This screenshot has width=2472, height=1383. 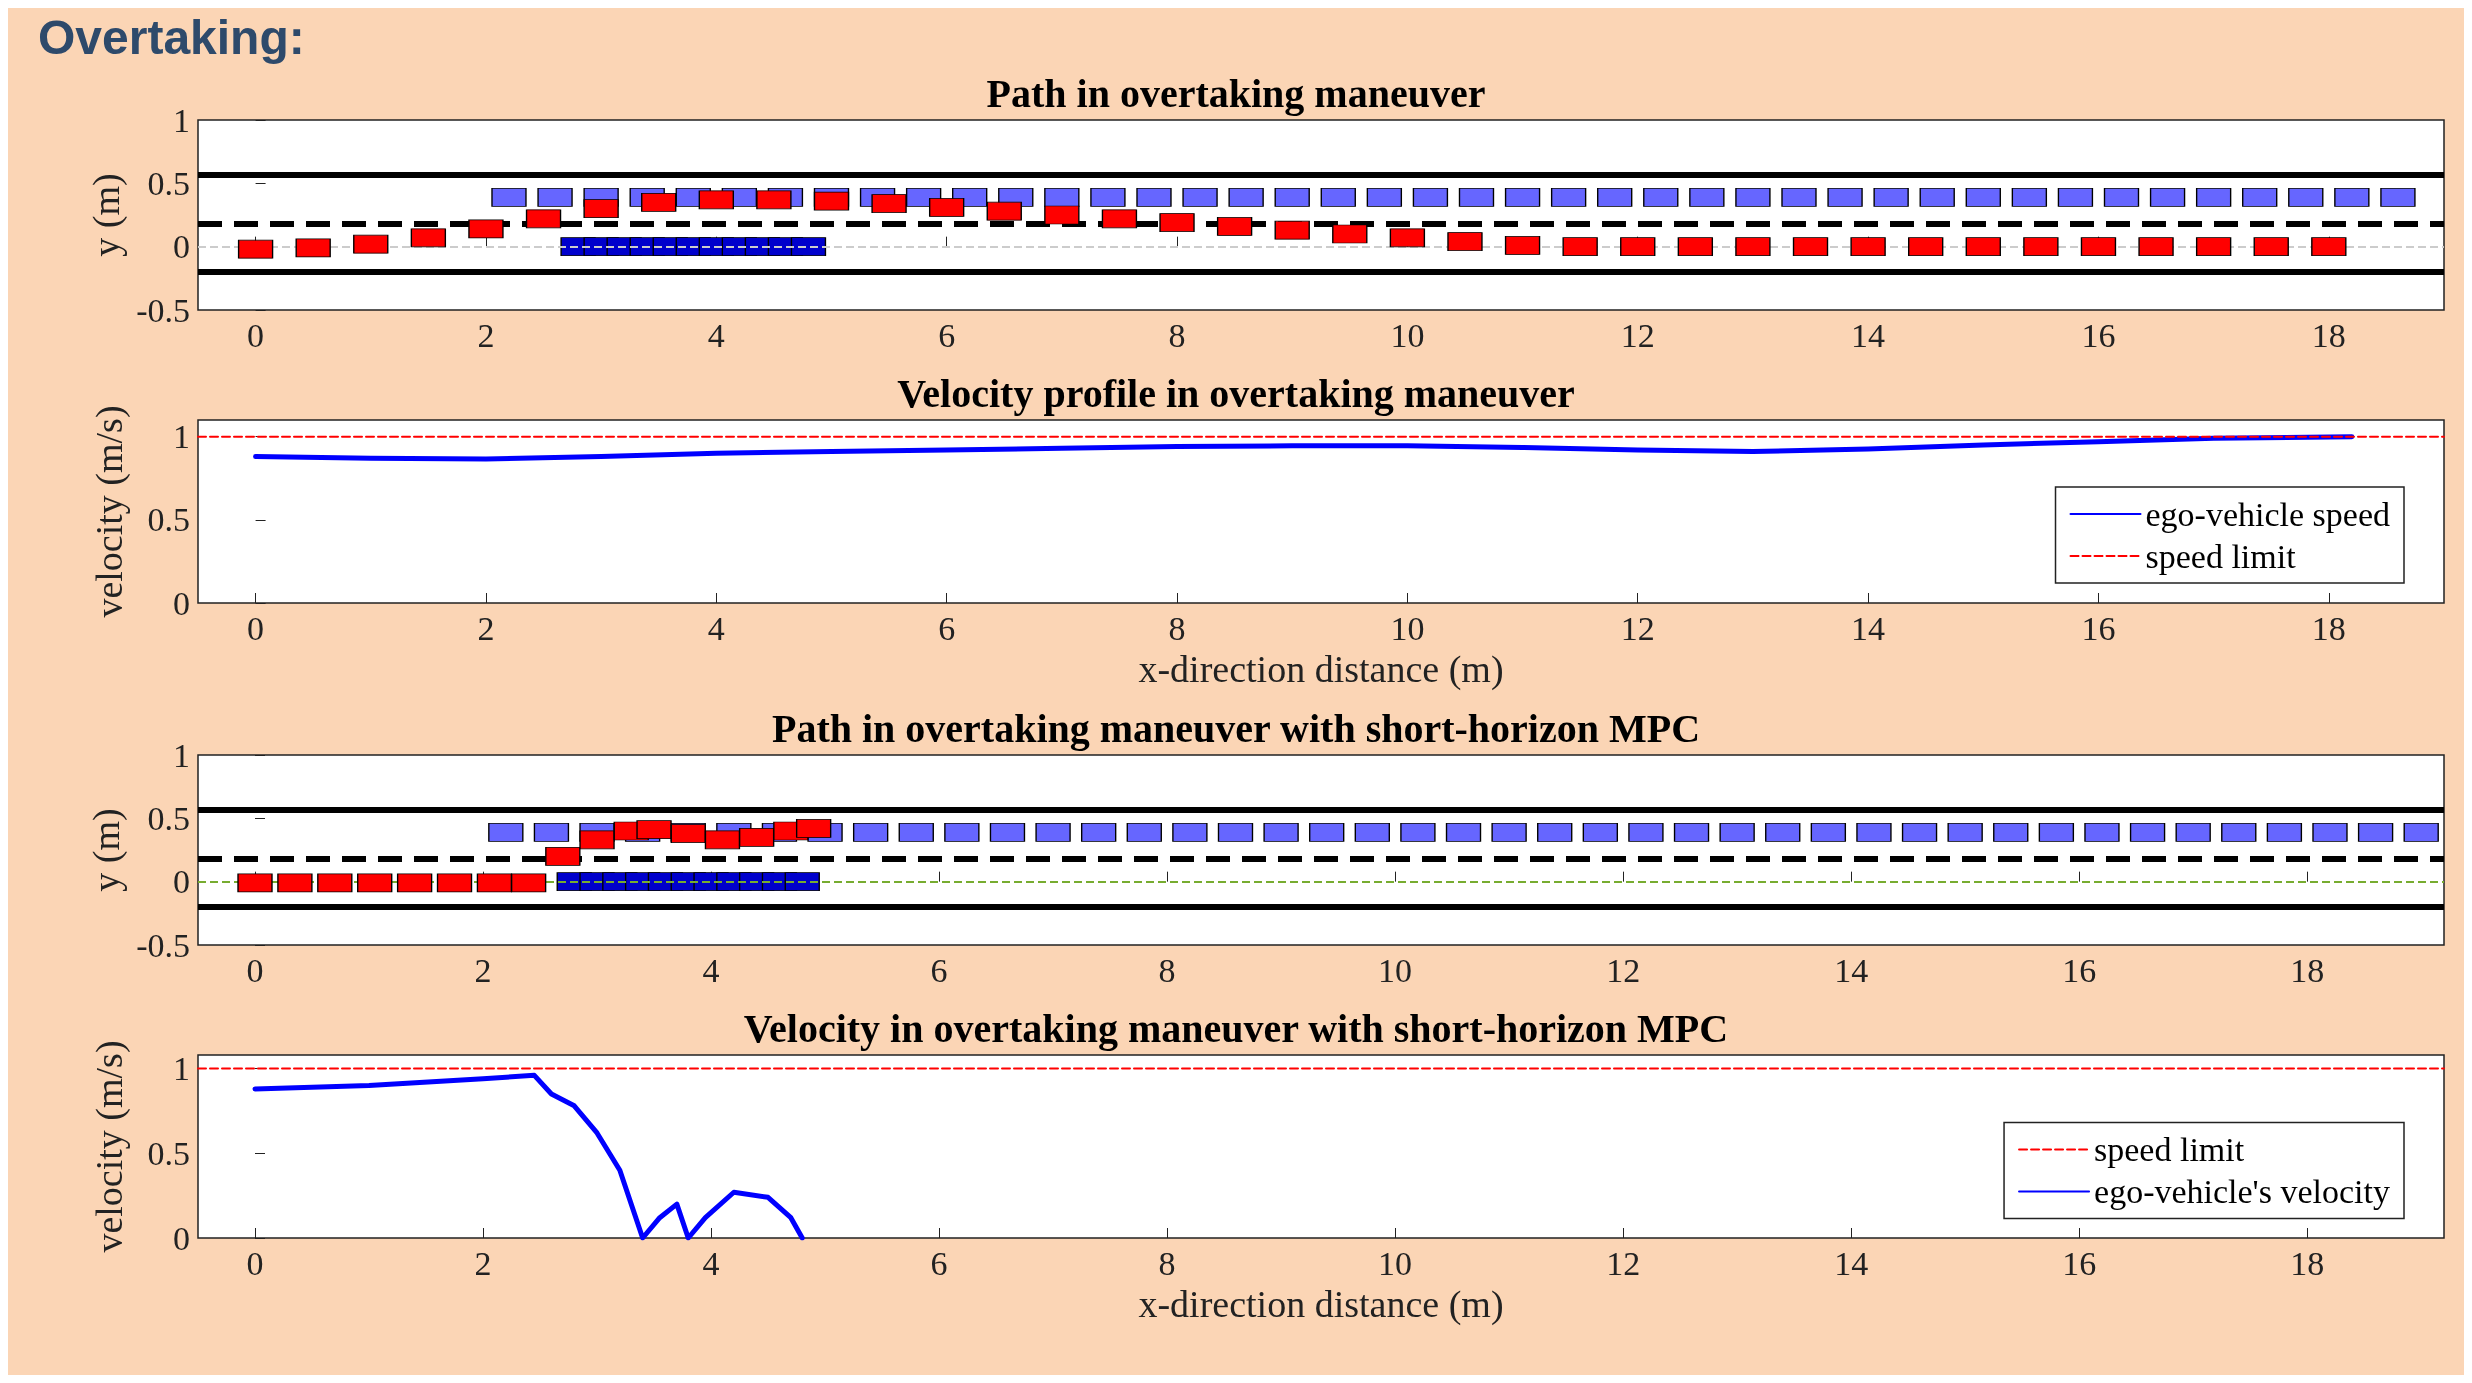 I want to click on chart-title: Path in overtaking maneuver with short-horizon MPC, so click(x=1236, y=728).